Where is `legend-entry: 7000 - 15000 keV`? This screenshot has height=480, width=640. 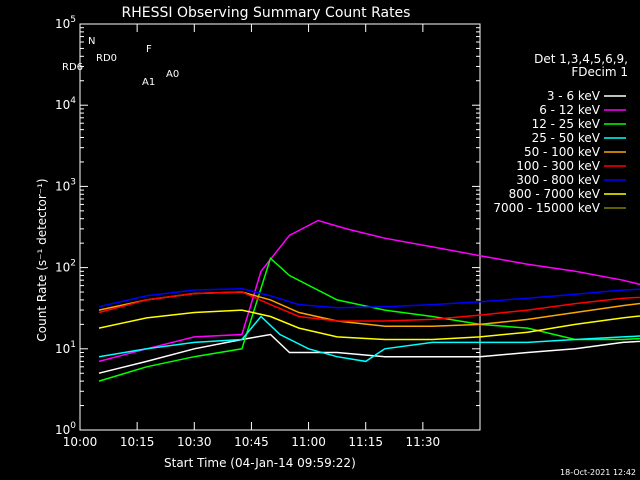
legend-entry: 7000 - 15000 keV is located at coordinates (546, 208).